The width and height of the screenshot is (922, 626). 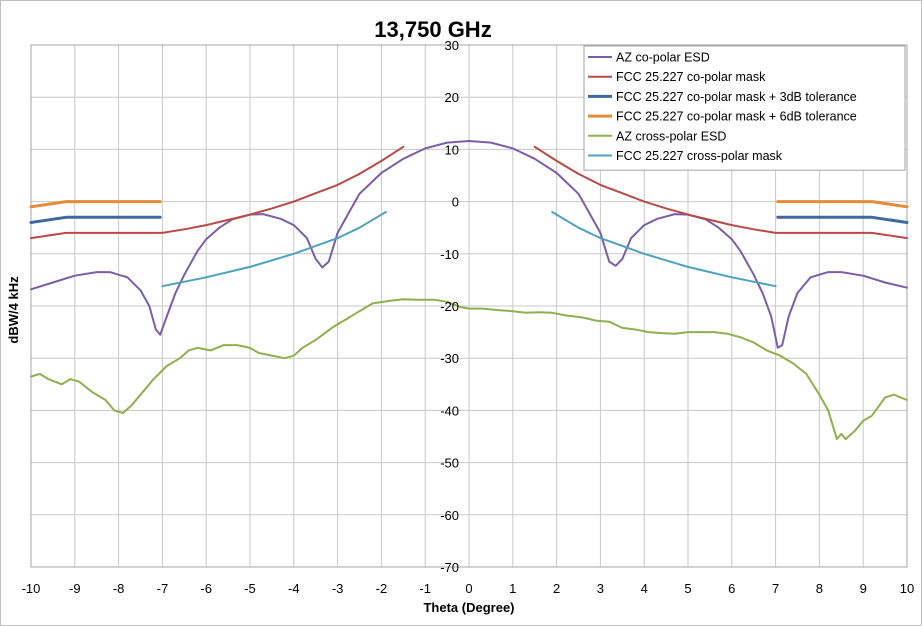 I want to click on x-tick-label: -9, so click(x=75, y=588).